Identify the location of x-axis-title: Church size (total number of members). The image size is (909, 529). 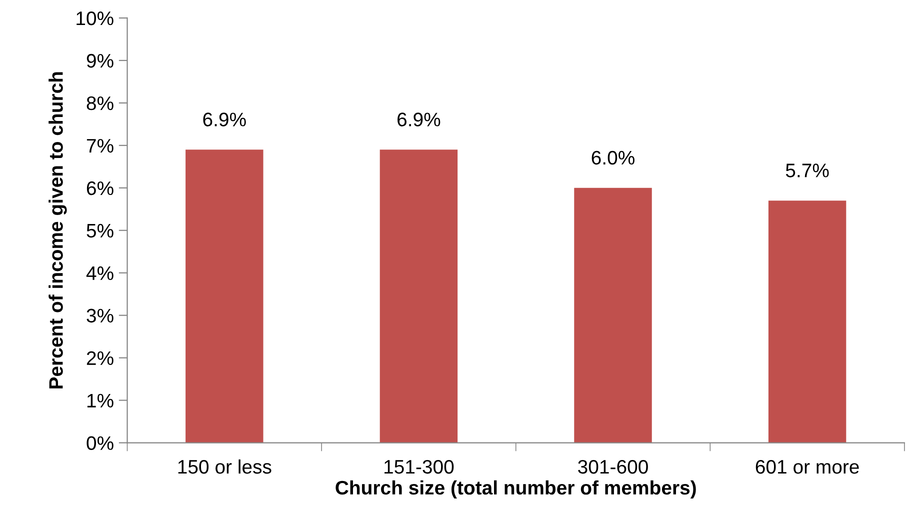
(516, 489).